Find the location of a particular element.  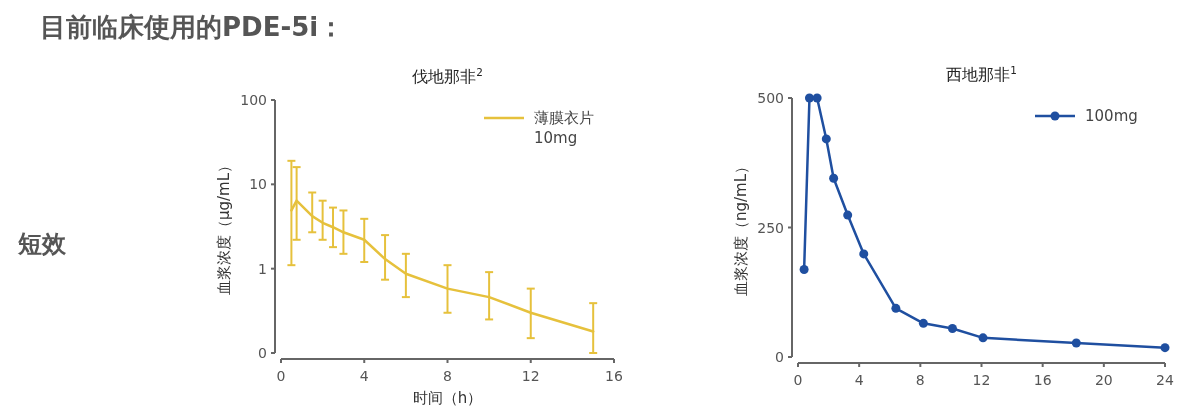

chart-title: 伐地那非$^{2}$ is located at coordinates (447, 76).